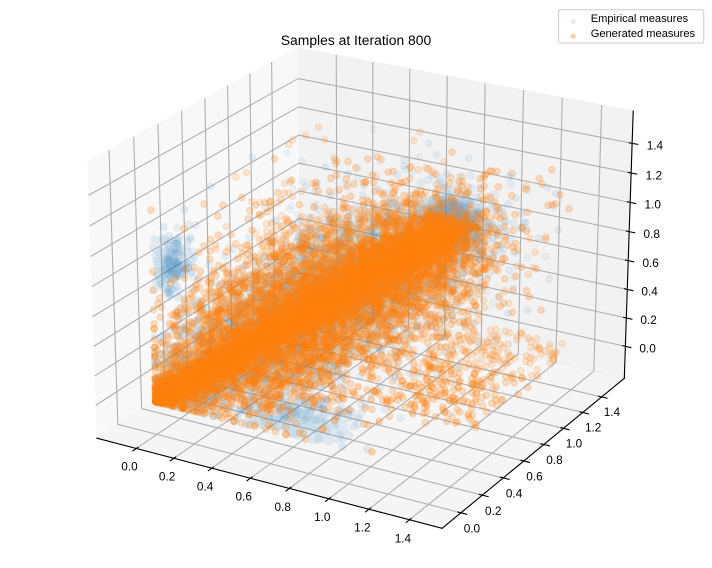 This screenshot has width=712, height=568. What do you see at coordinates (356, 40) in the screenshot?
I see `svg-text: Samples at Iteration 800` at bounding box center [356, 40].